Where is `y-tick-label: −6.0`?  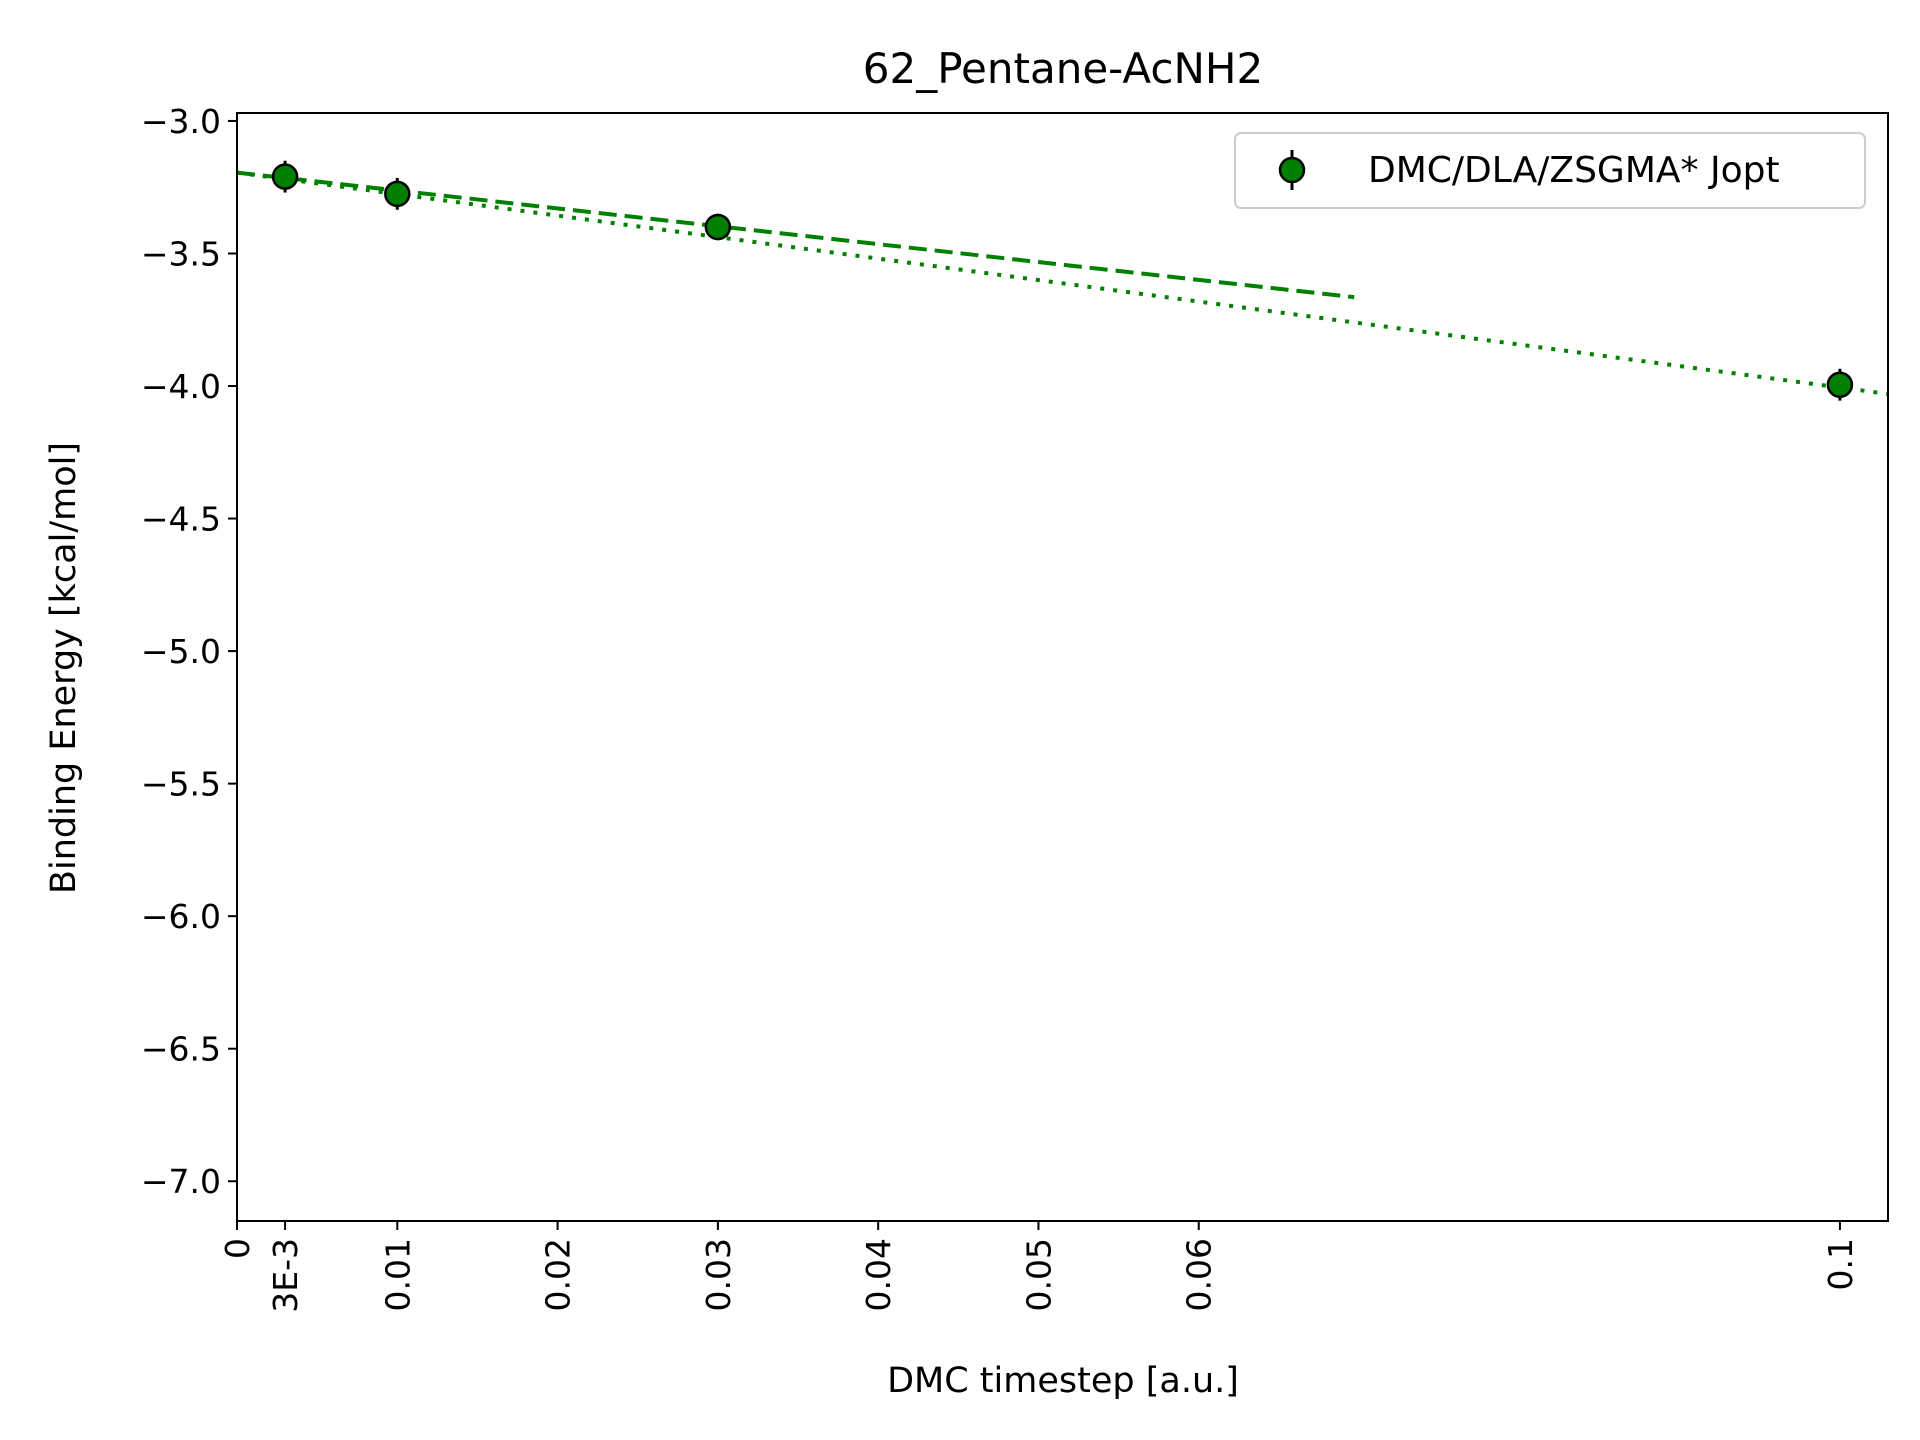
y-tick-label: −6.0 is located at coordinates (181, 916).